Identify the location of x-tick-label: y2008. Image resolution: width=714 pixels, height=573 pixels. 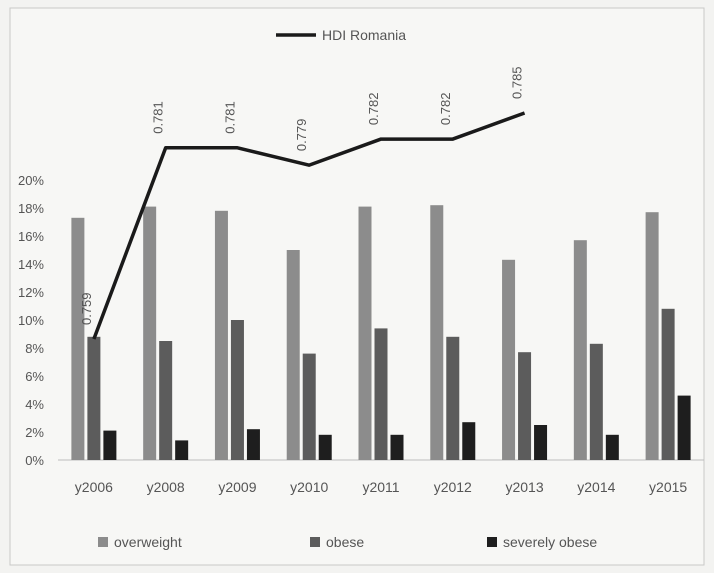
(166, 487).